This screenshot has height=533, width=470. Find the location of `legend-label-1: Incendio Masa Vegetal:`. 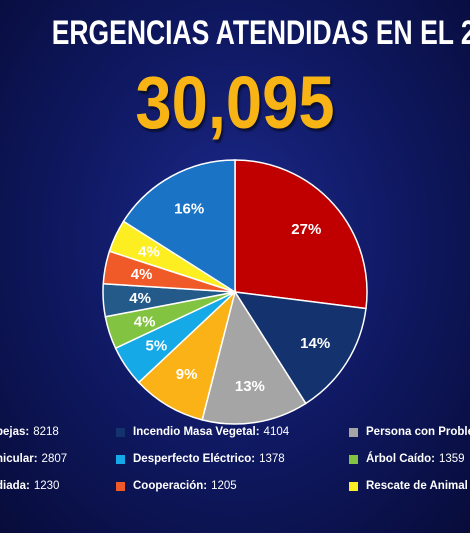

legend-label-1: Incendio Masa Vegetal: is located at coordinates (196, 432).